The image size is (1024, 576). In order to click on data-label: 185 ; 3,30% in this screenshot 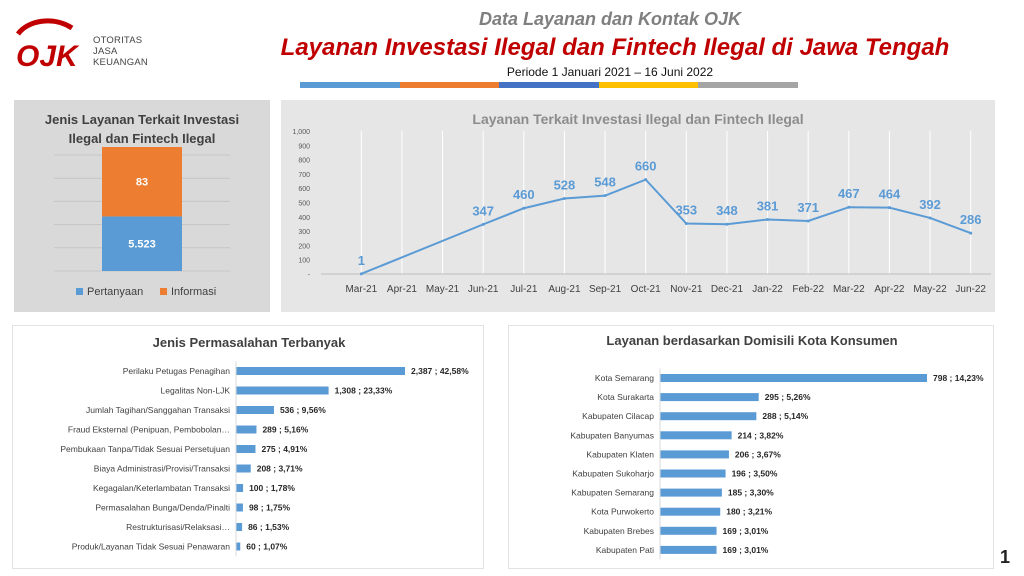, I will do `click(751, 493)`.